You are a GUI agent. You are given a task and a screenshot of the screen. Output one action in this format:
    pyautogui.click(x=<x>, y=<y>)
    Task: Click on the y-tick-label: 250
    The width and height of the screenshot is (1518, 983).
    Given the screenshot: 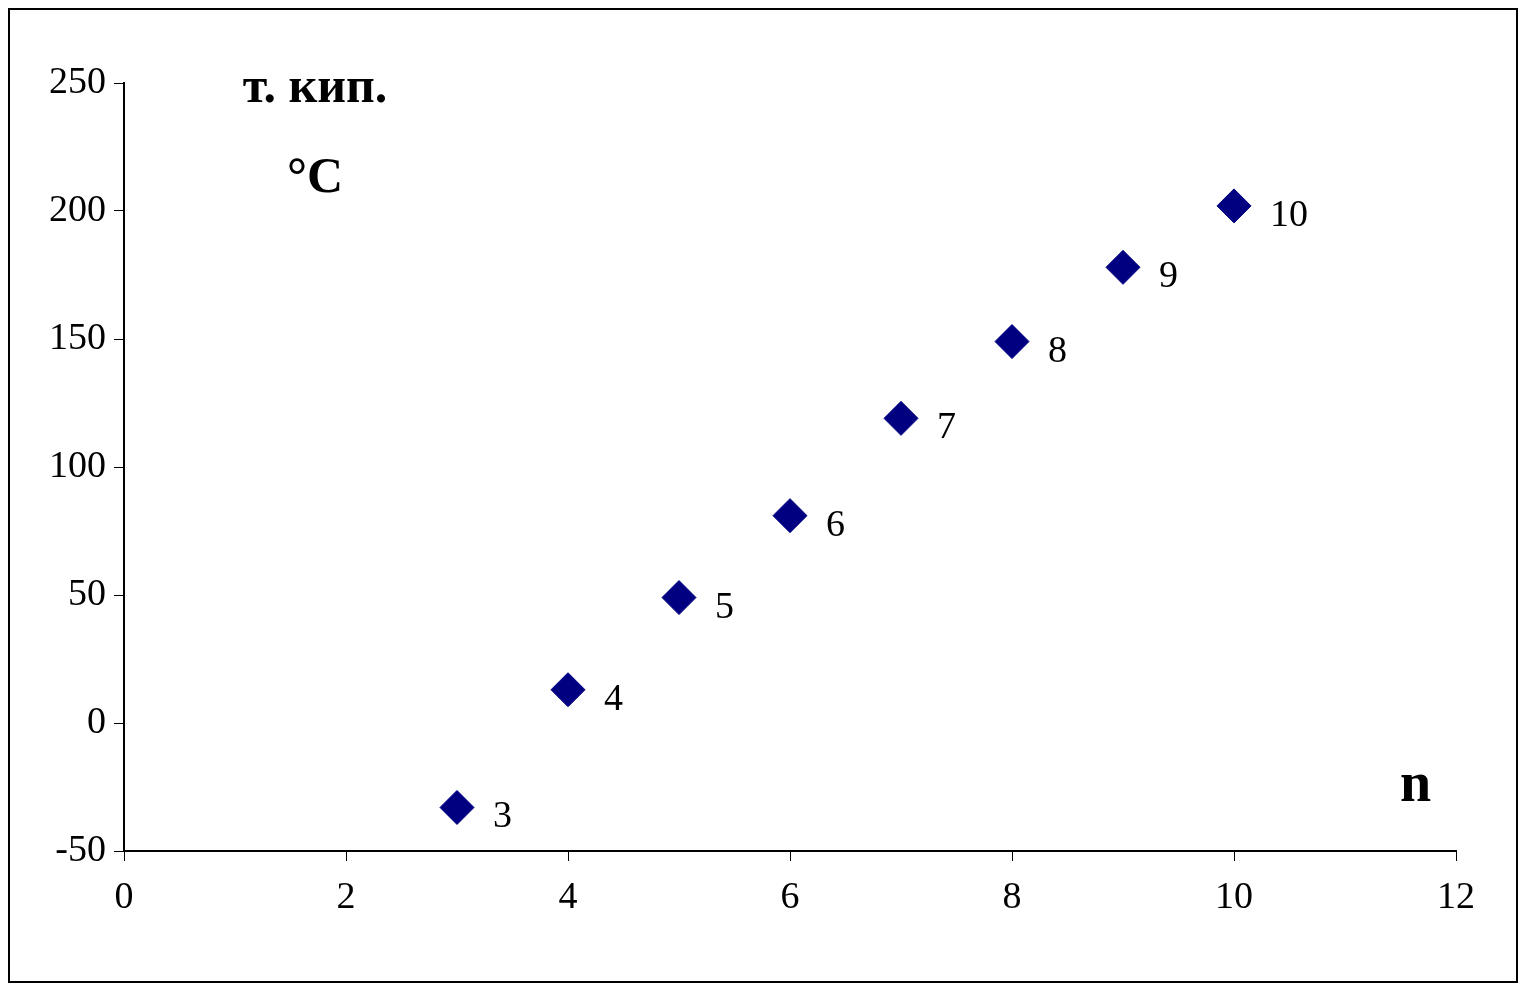 What is the action you would take?
    pyautogui.click(x=77, y=79)
    